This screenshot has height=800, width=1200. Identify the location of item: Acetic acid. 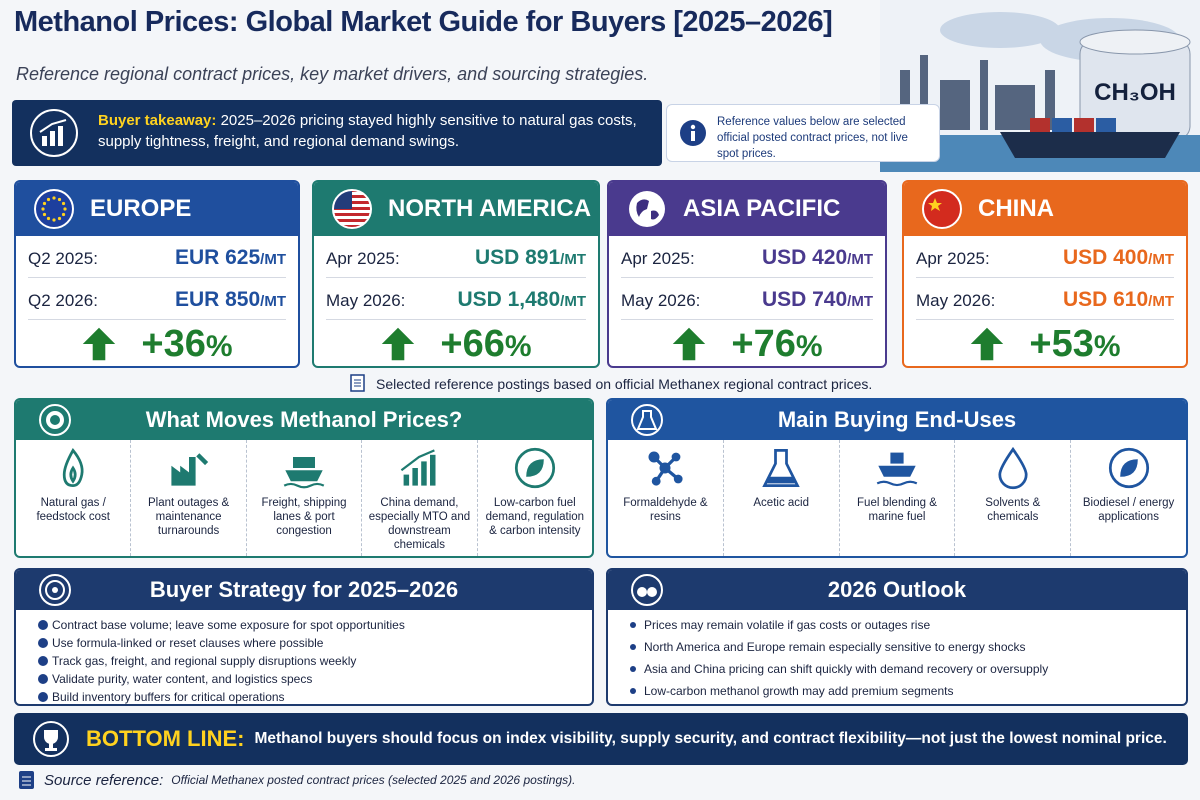
(782, 498).